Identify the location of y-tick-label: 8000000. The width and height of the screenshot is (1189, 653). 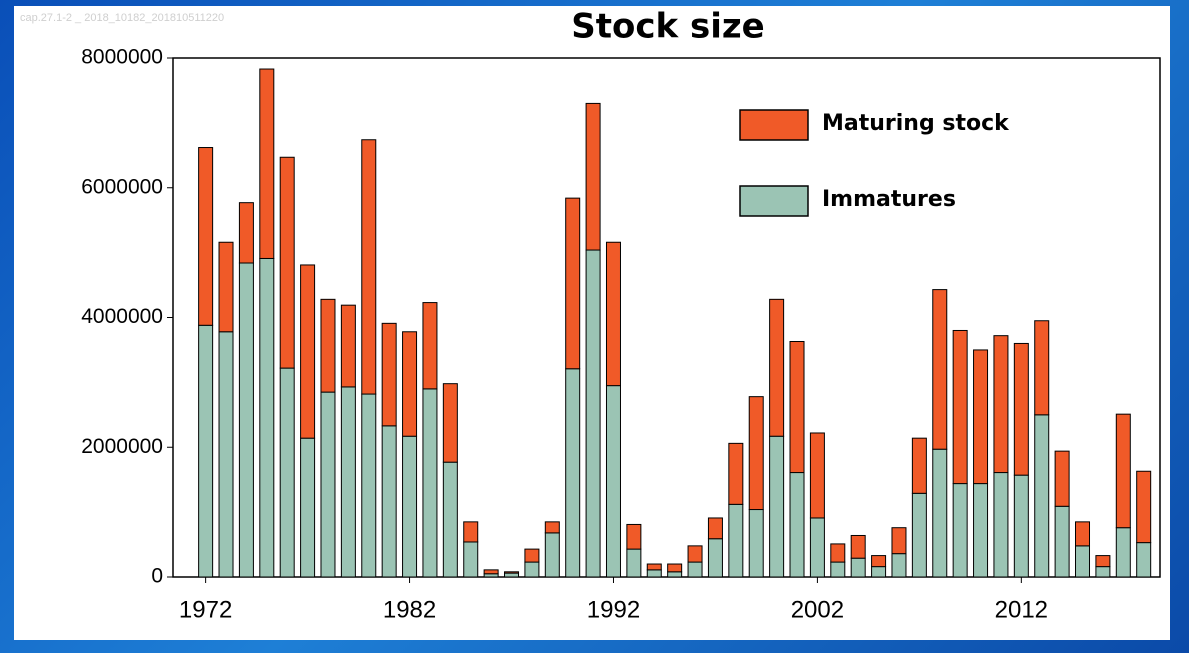
(122, 57).